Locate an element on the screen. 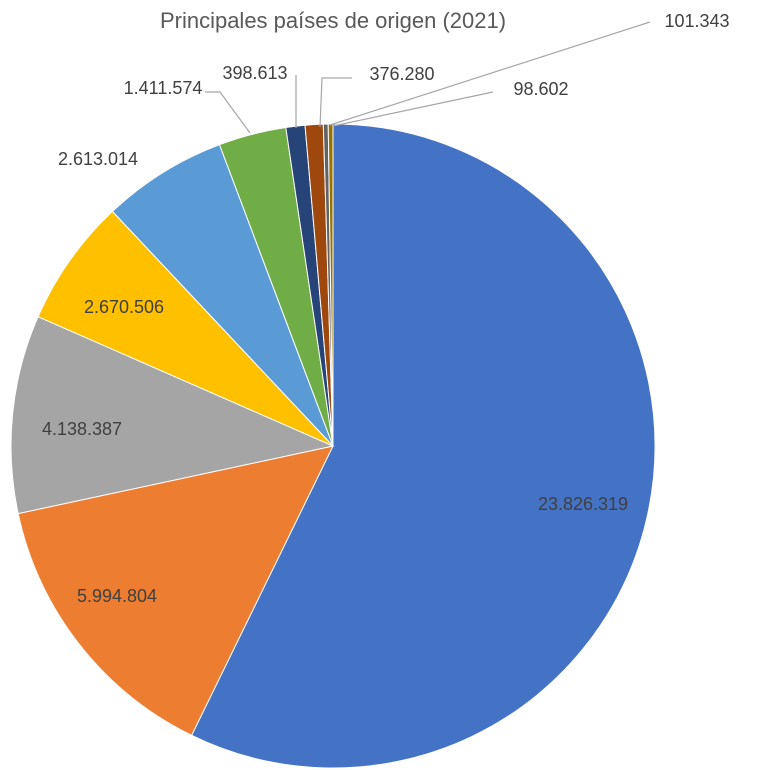 This screenshot has height=770, width=761. data-label: 4.138.387 is located at coordinates (82, 429).